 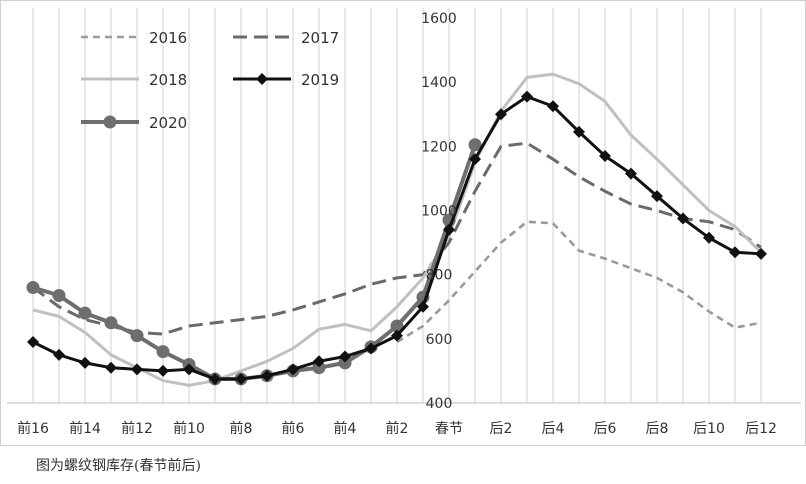 I want to click on x-tick-label: 前10, so click(x=189, y=428).